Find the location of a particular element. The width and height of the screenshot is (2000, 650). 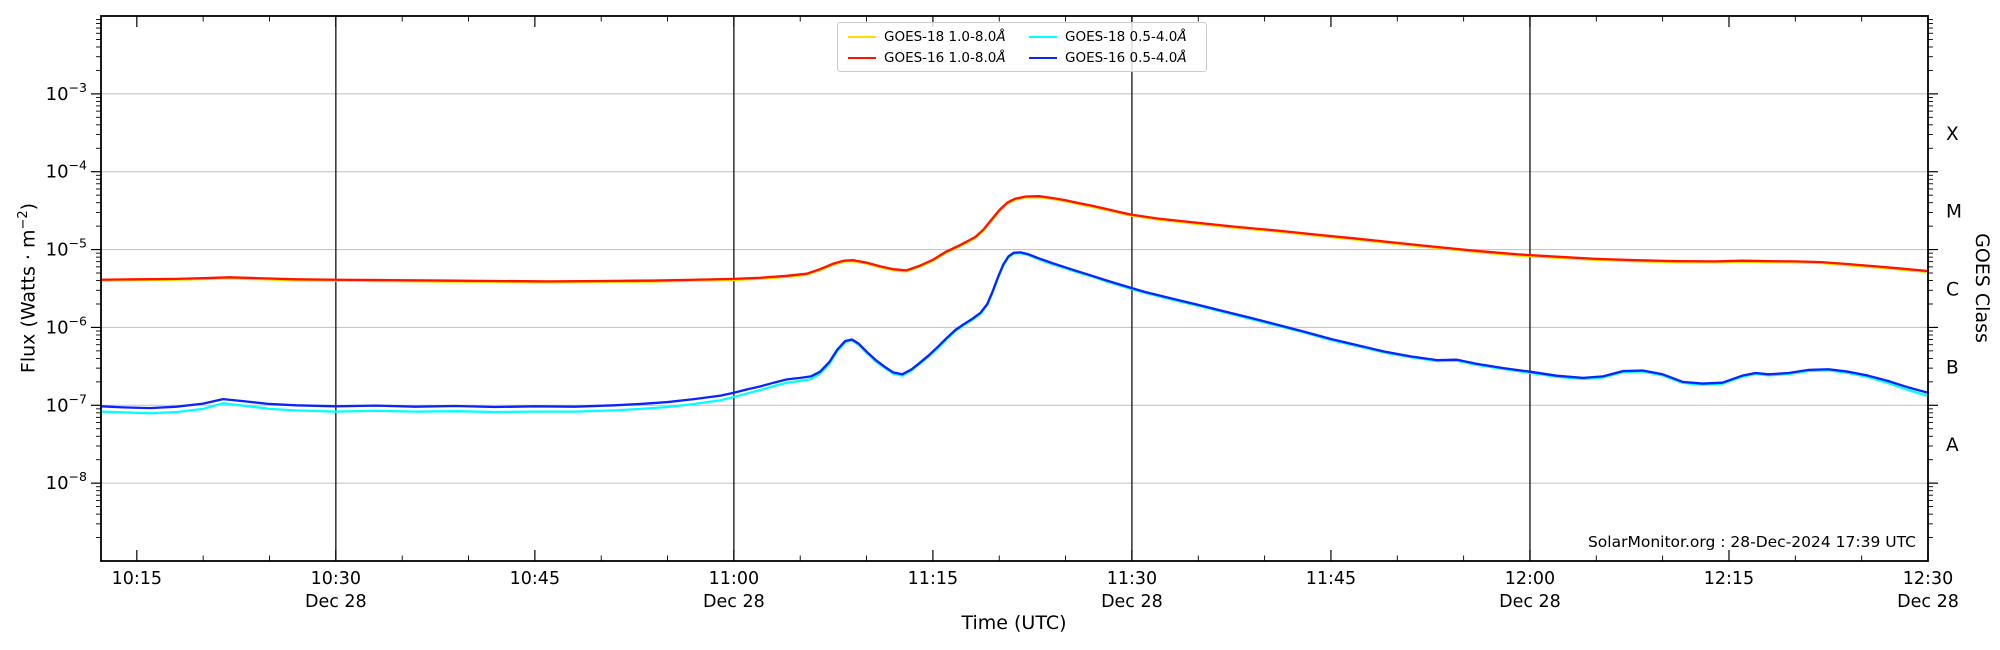

legend-item: GOES-18 1.0-8.0Å is located at coordinates (931, 36).